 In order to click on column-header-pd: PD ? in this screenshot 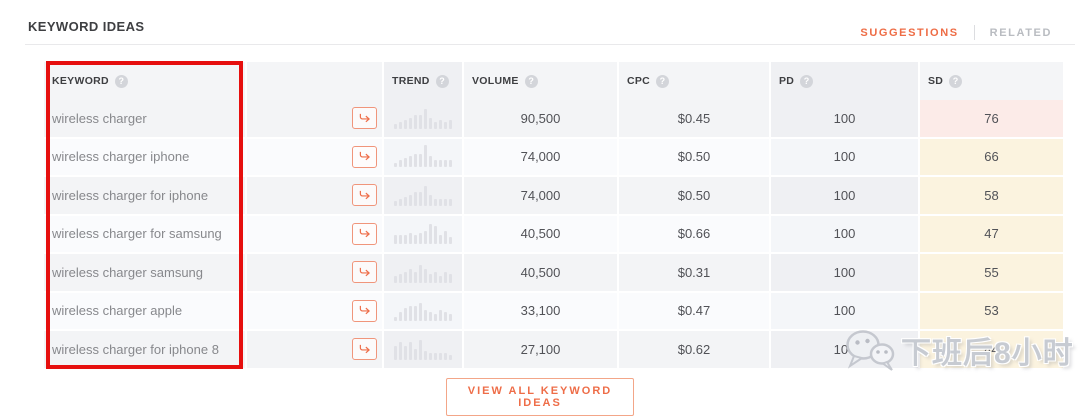, I will do `click(843, 81)`.